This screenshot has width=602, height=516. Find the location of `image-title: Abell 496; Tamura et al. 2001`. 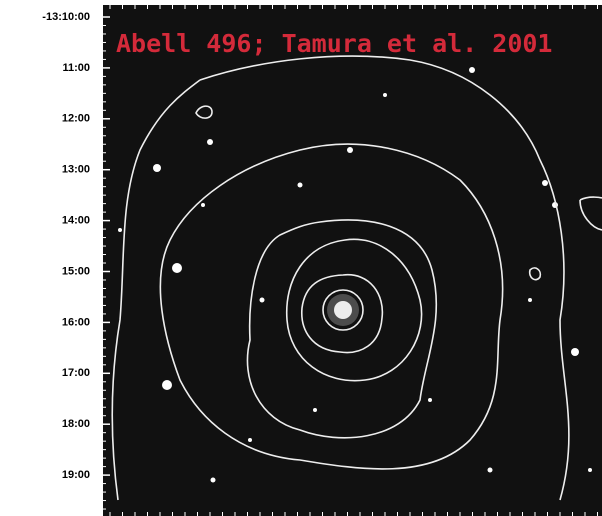

image-title: Abell 496; Tamura et al. 2001 is located at coordinates (334, 43).